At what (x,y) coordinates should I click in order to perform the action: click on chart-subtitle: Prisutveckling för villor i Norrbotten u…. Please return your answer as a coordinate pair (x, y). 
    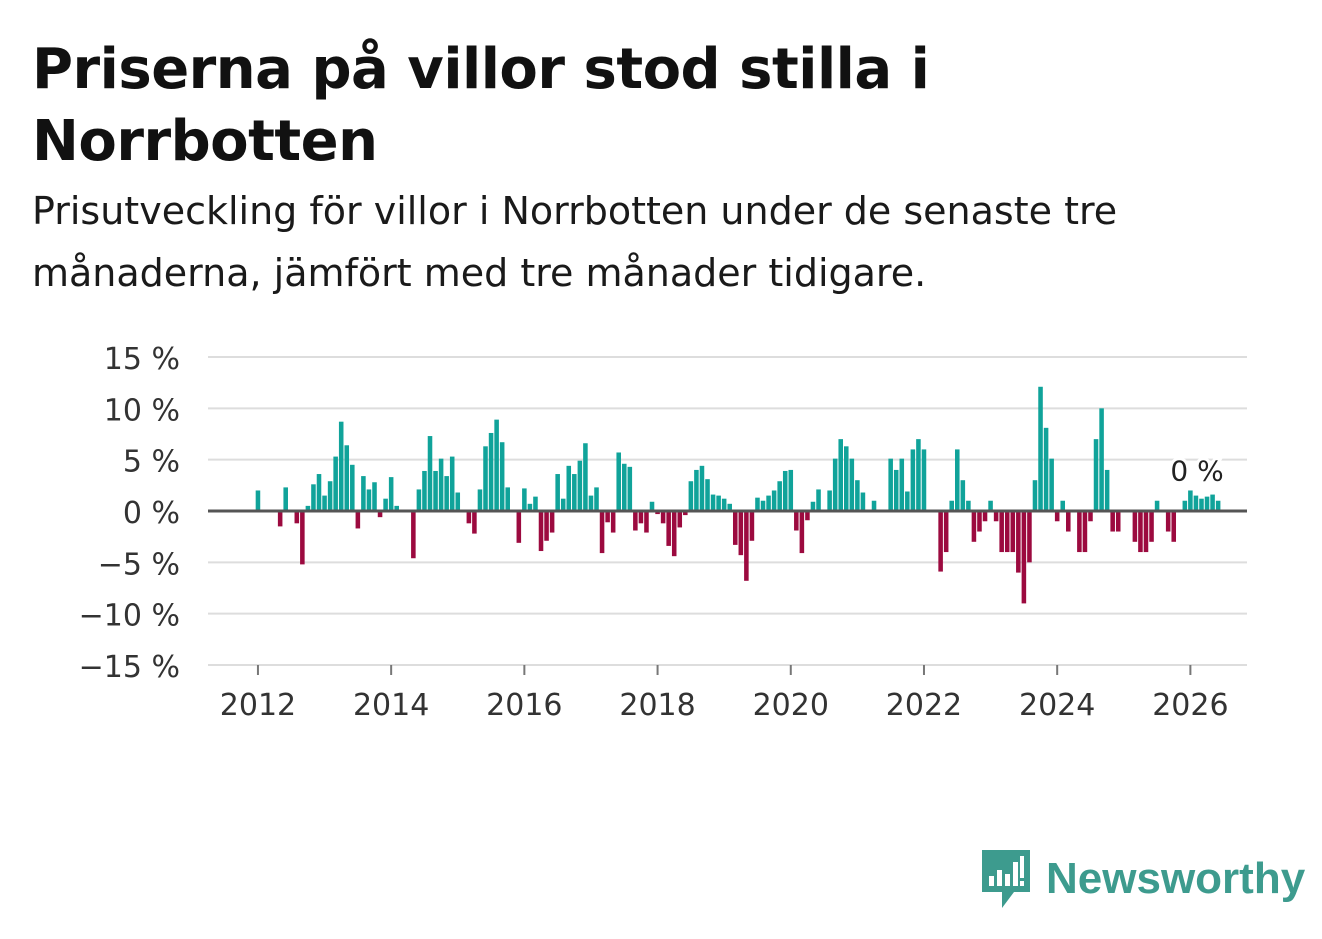
    Looking at the image, I should click on (575, 242).